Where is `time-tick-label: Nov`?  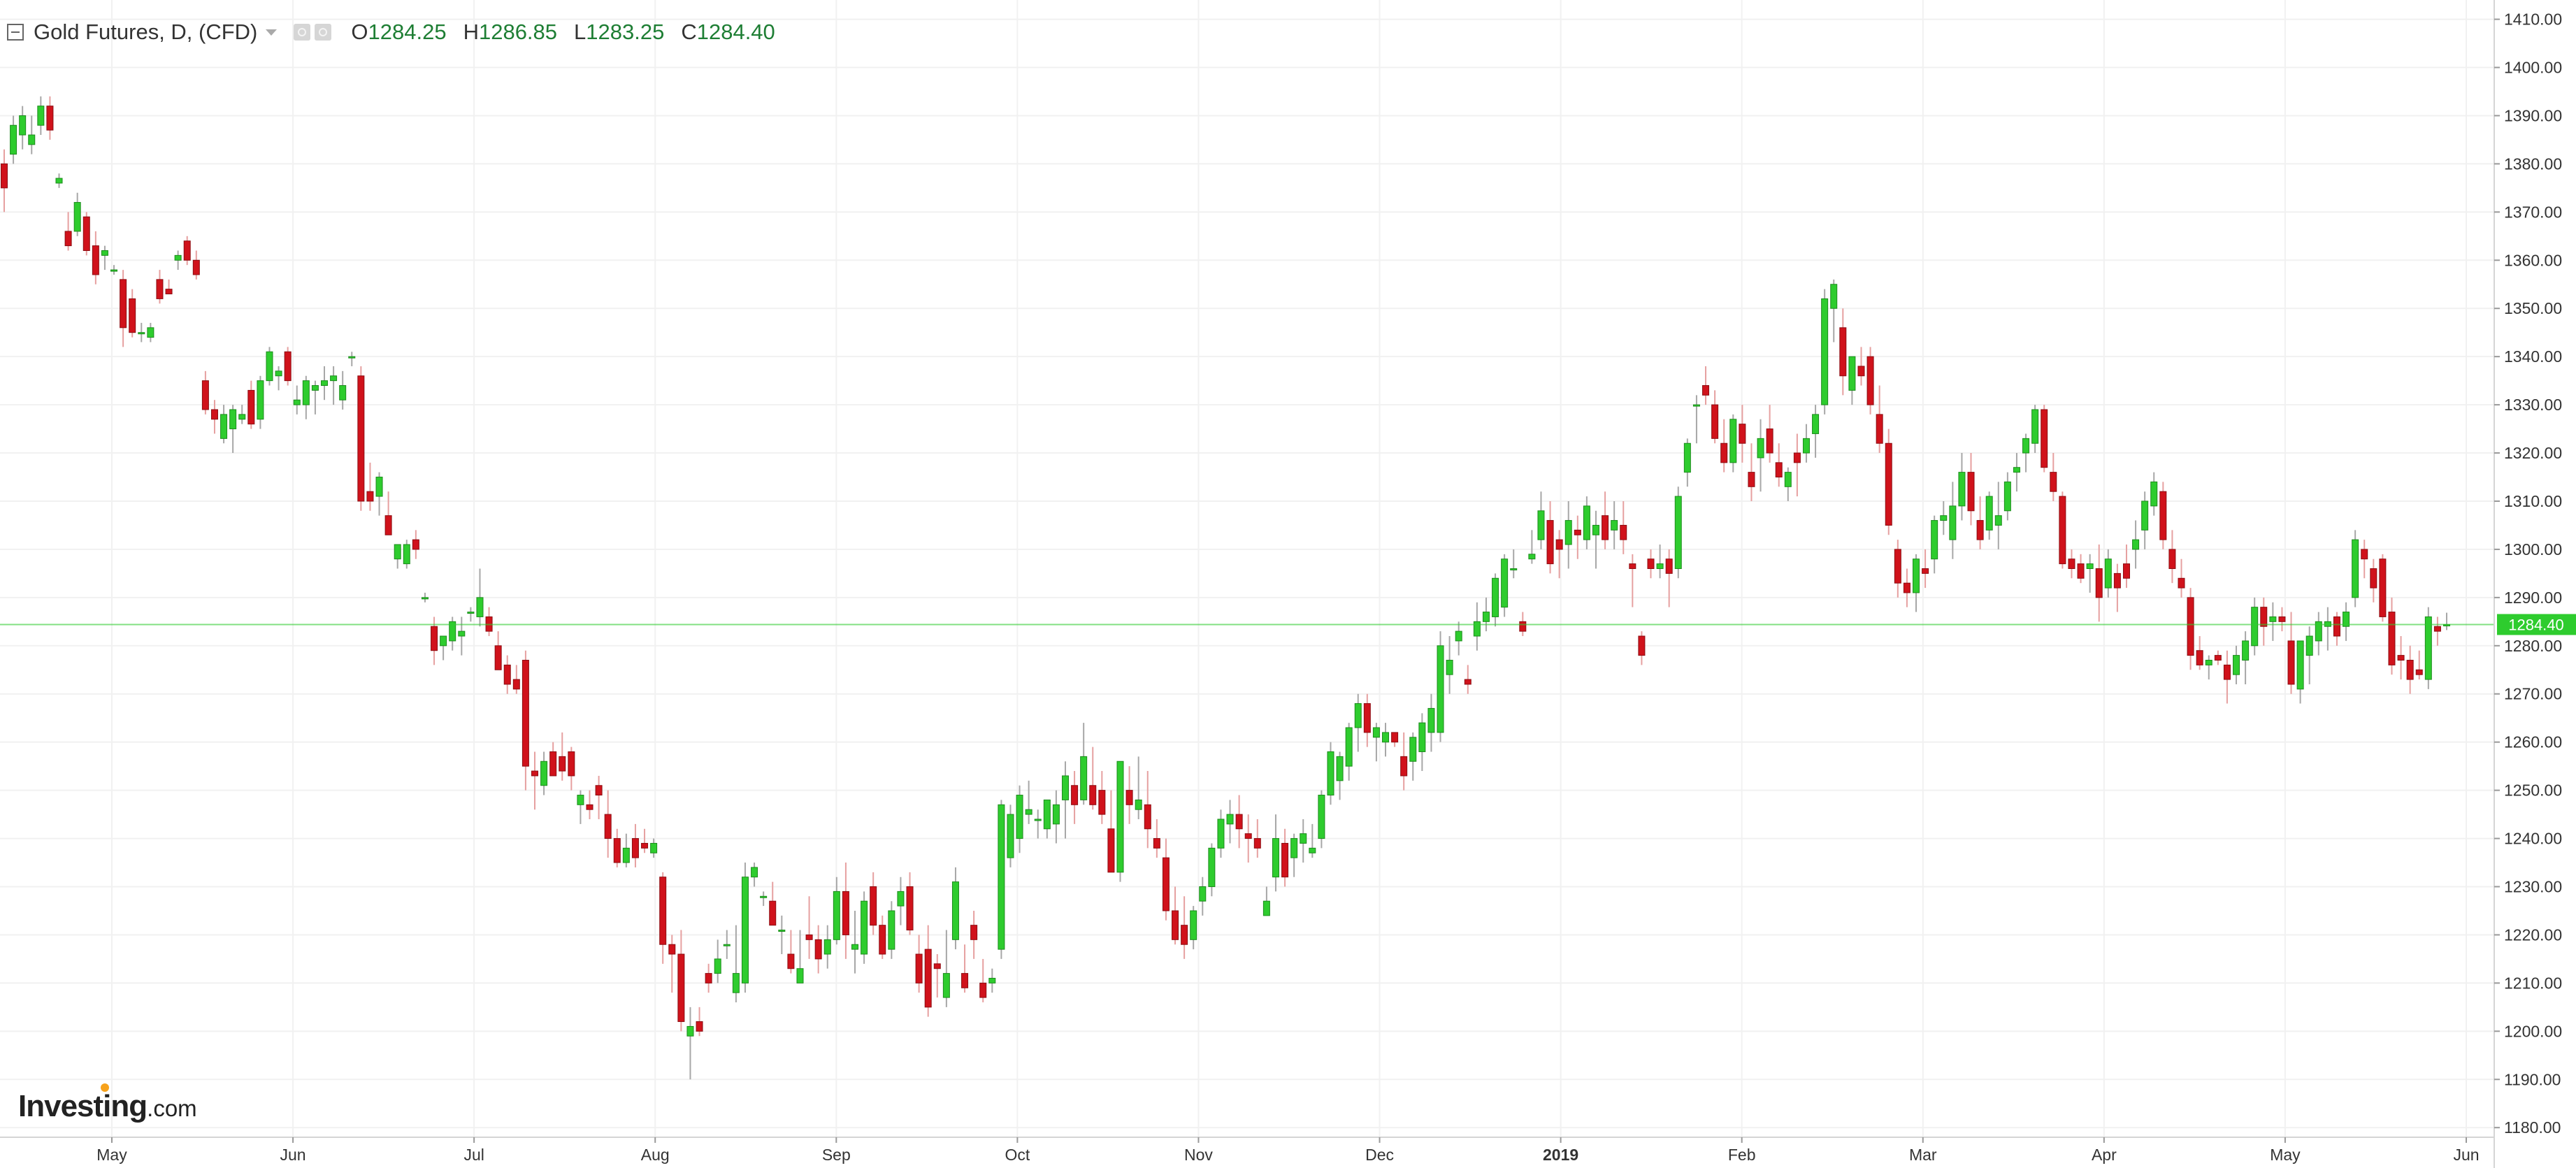 time-tick-label: Nov is located at coordinates (1198, 1155).